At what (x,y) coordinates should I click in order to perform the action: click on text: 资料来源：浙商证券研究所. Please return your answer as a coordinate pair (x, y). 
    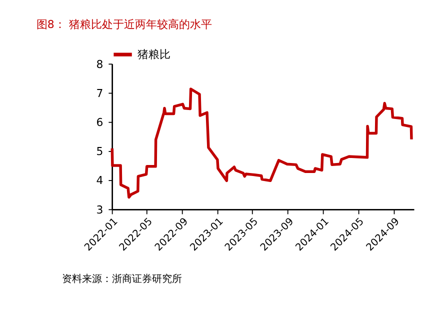
    Looking at the image, I should click on (122, 278).